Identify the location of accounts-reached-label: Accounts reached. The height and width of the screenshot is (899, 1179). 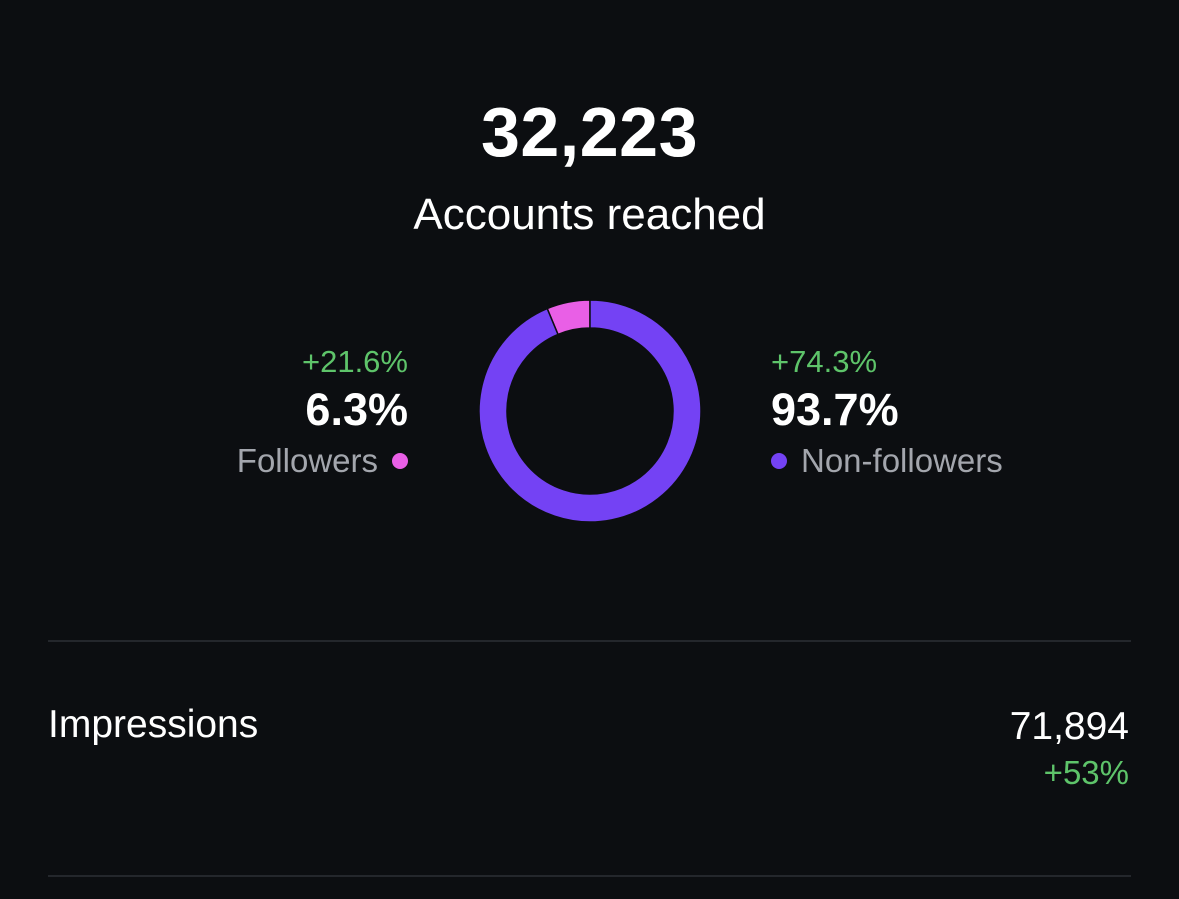
(589, 214).